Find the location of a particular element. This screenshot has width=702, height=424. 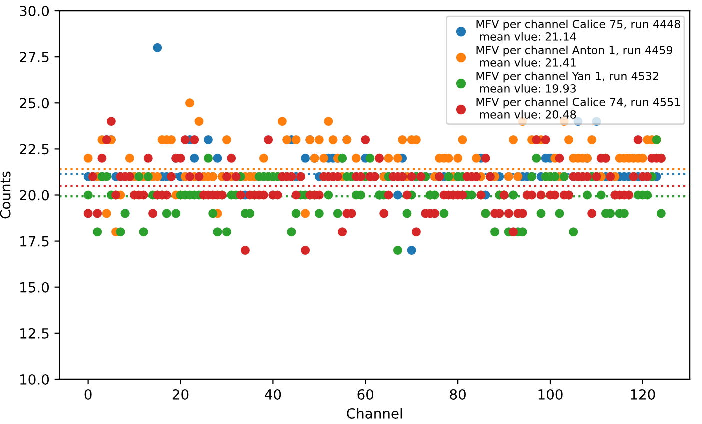

y-tick-label: 20.0 is located at coordinates (35, 195).